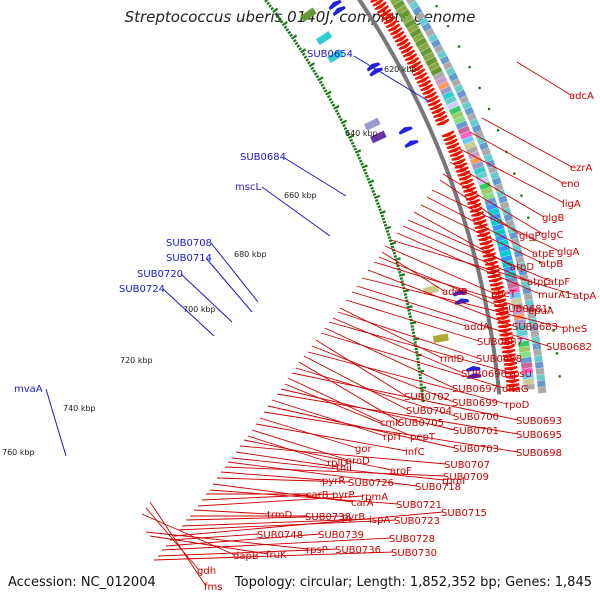  I want to click on reverse-gene-icon, so click(335, 5).